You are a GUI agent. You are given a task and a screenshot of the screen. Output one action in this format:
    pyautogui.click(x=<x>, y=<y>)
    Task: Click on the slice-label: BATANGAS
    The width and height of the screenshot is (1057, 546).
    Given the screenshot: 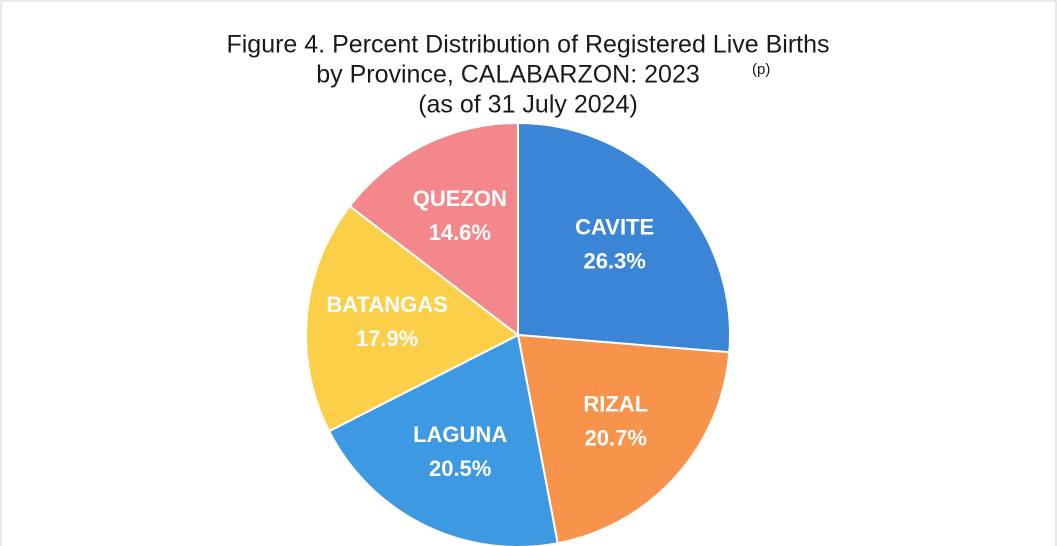 What is the action you would take?
    pyautogui.click(x=386, y=304)
    